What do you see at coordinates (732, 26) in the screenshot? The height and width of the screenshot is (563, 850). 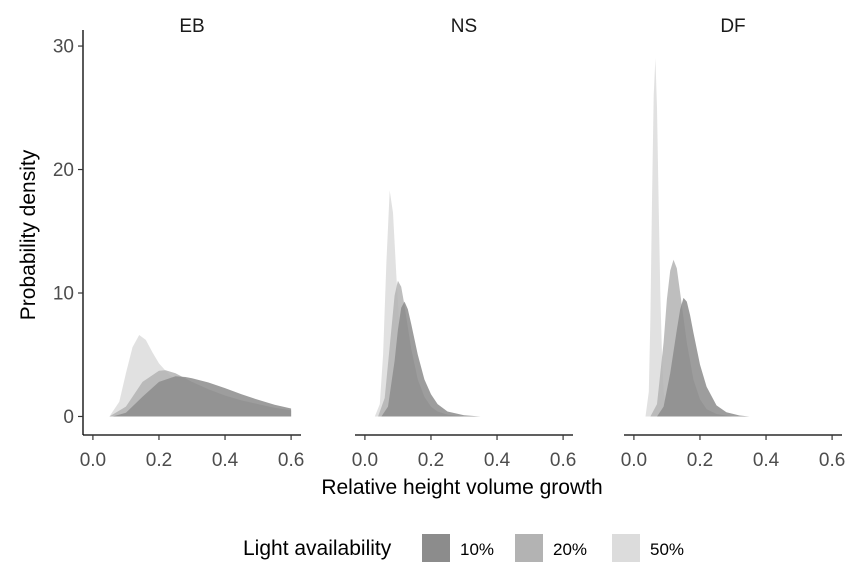 I see `panel-title: DF` at bounding box center [732, 26].